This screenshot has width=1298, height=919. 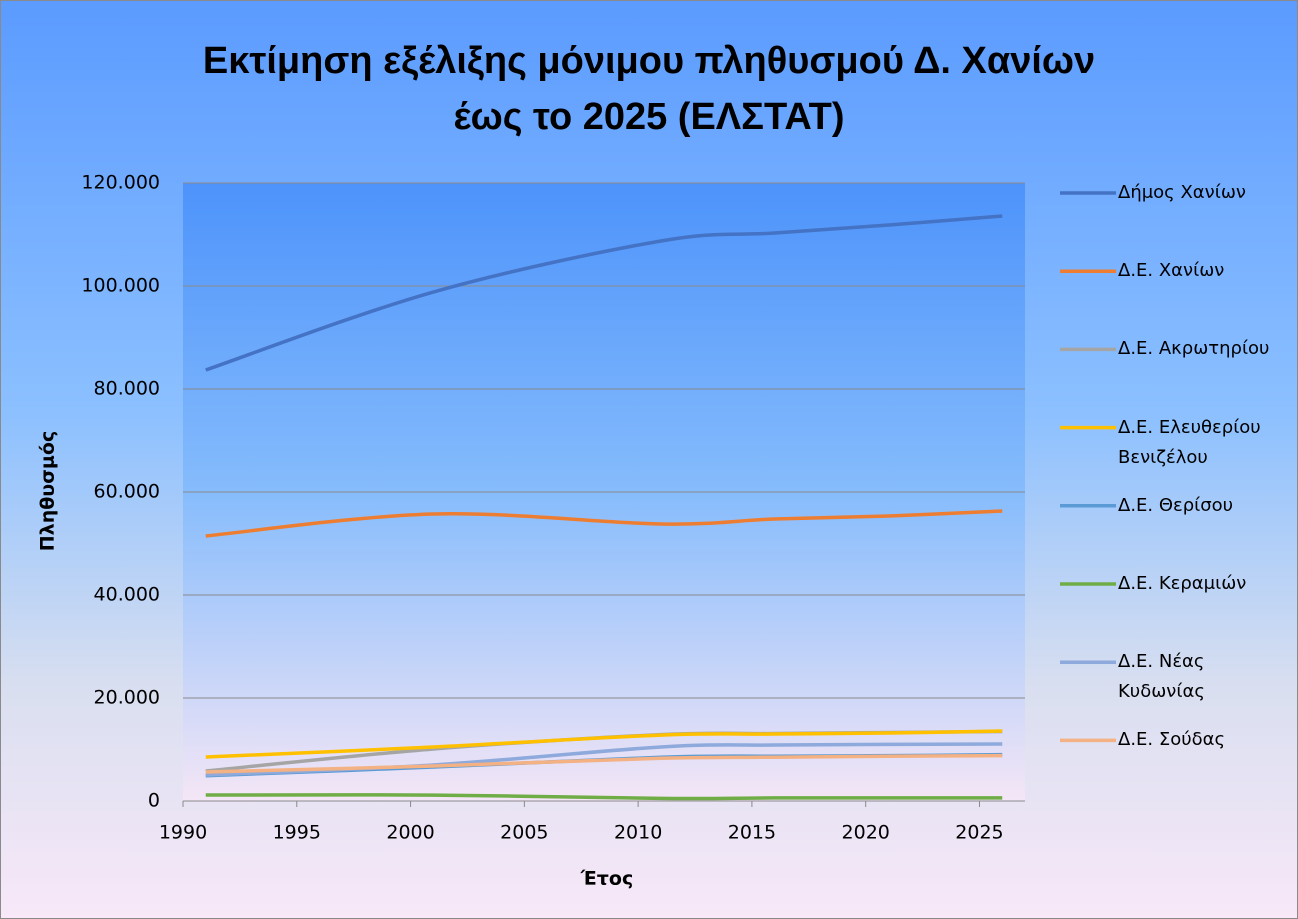 What do you see at coordinates (127, 698) in the screenshot?
I see `y-tick-label: 20.000` at bounding box center [127, 698].